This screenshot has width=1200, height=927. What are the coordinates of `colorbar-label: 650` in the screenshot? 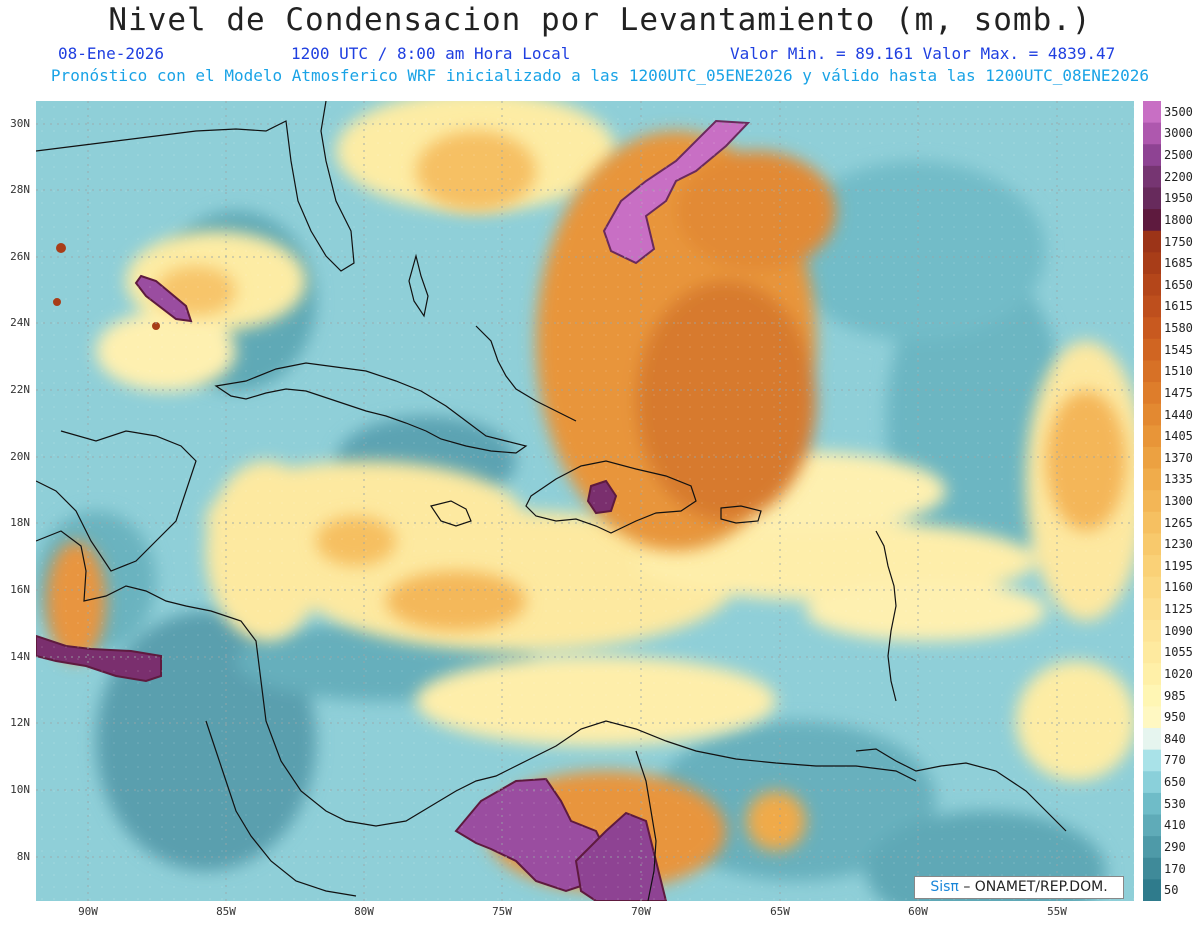 It's located at (1175, 782).